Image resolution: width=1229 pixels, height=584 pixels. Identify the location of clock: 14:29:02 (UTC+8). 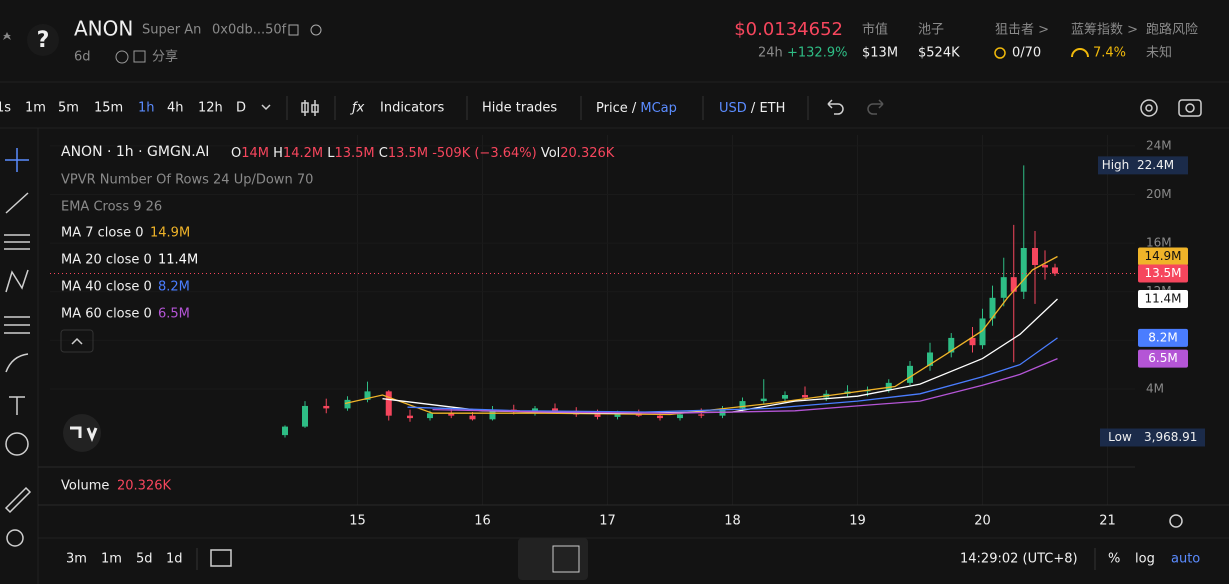
(1019, 559).